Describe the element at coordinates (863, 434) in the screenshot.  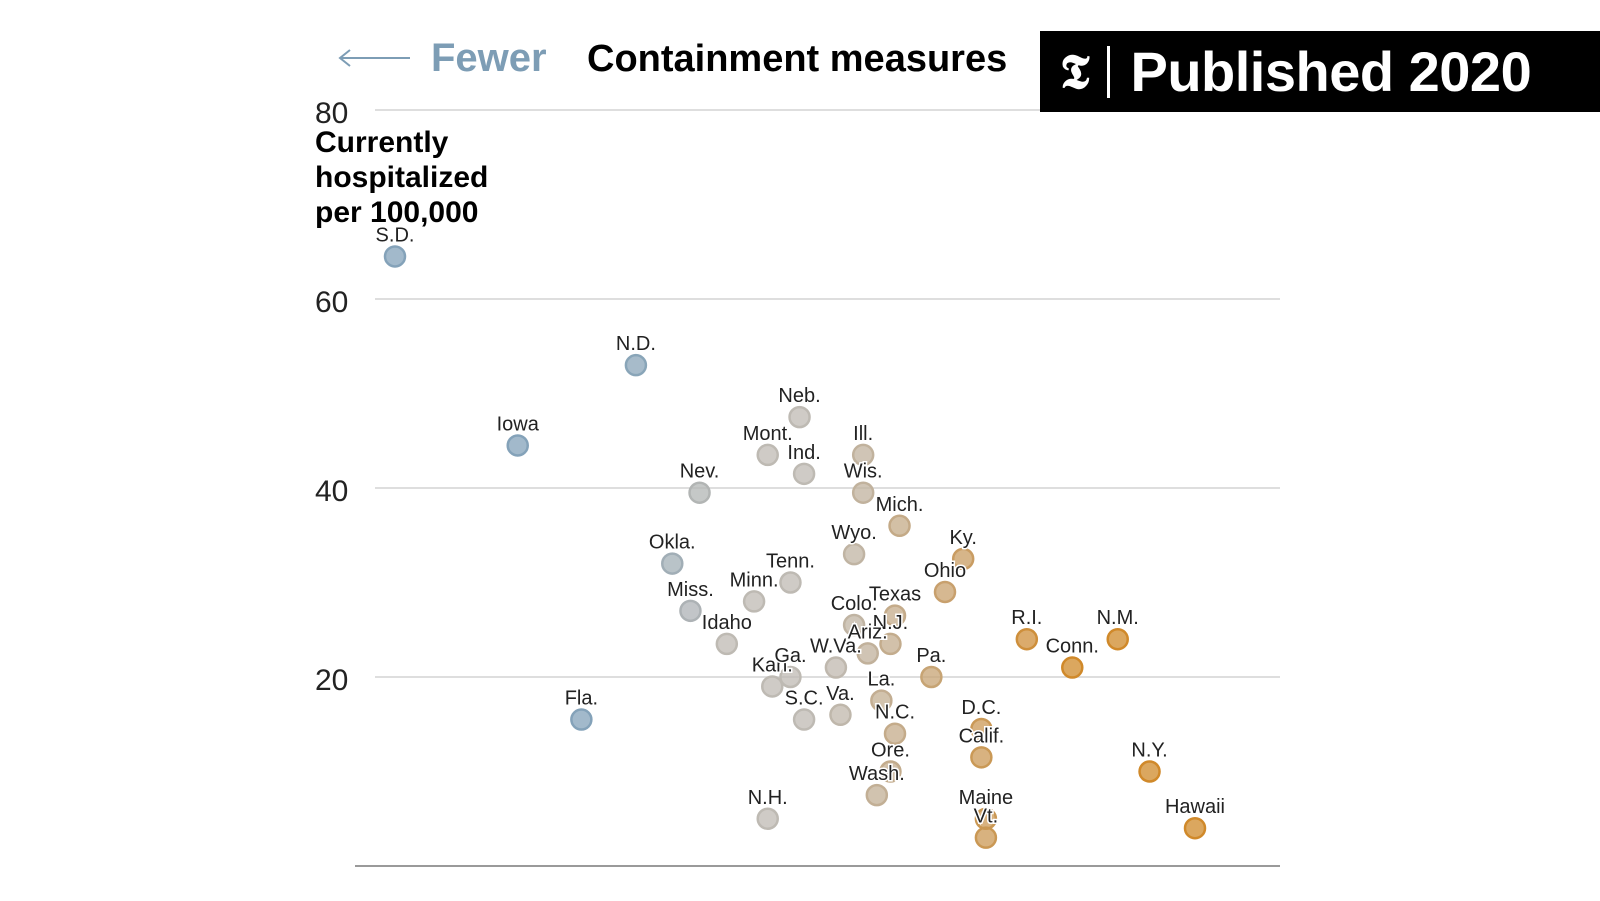
I see `point-label: Ill.` at that location.